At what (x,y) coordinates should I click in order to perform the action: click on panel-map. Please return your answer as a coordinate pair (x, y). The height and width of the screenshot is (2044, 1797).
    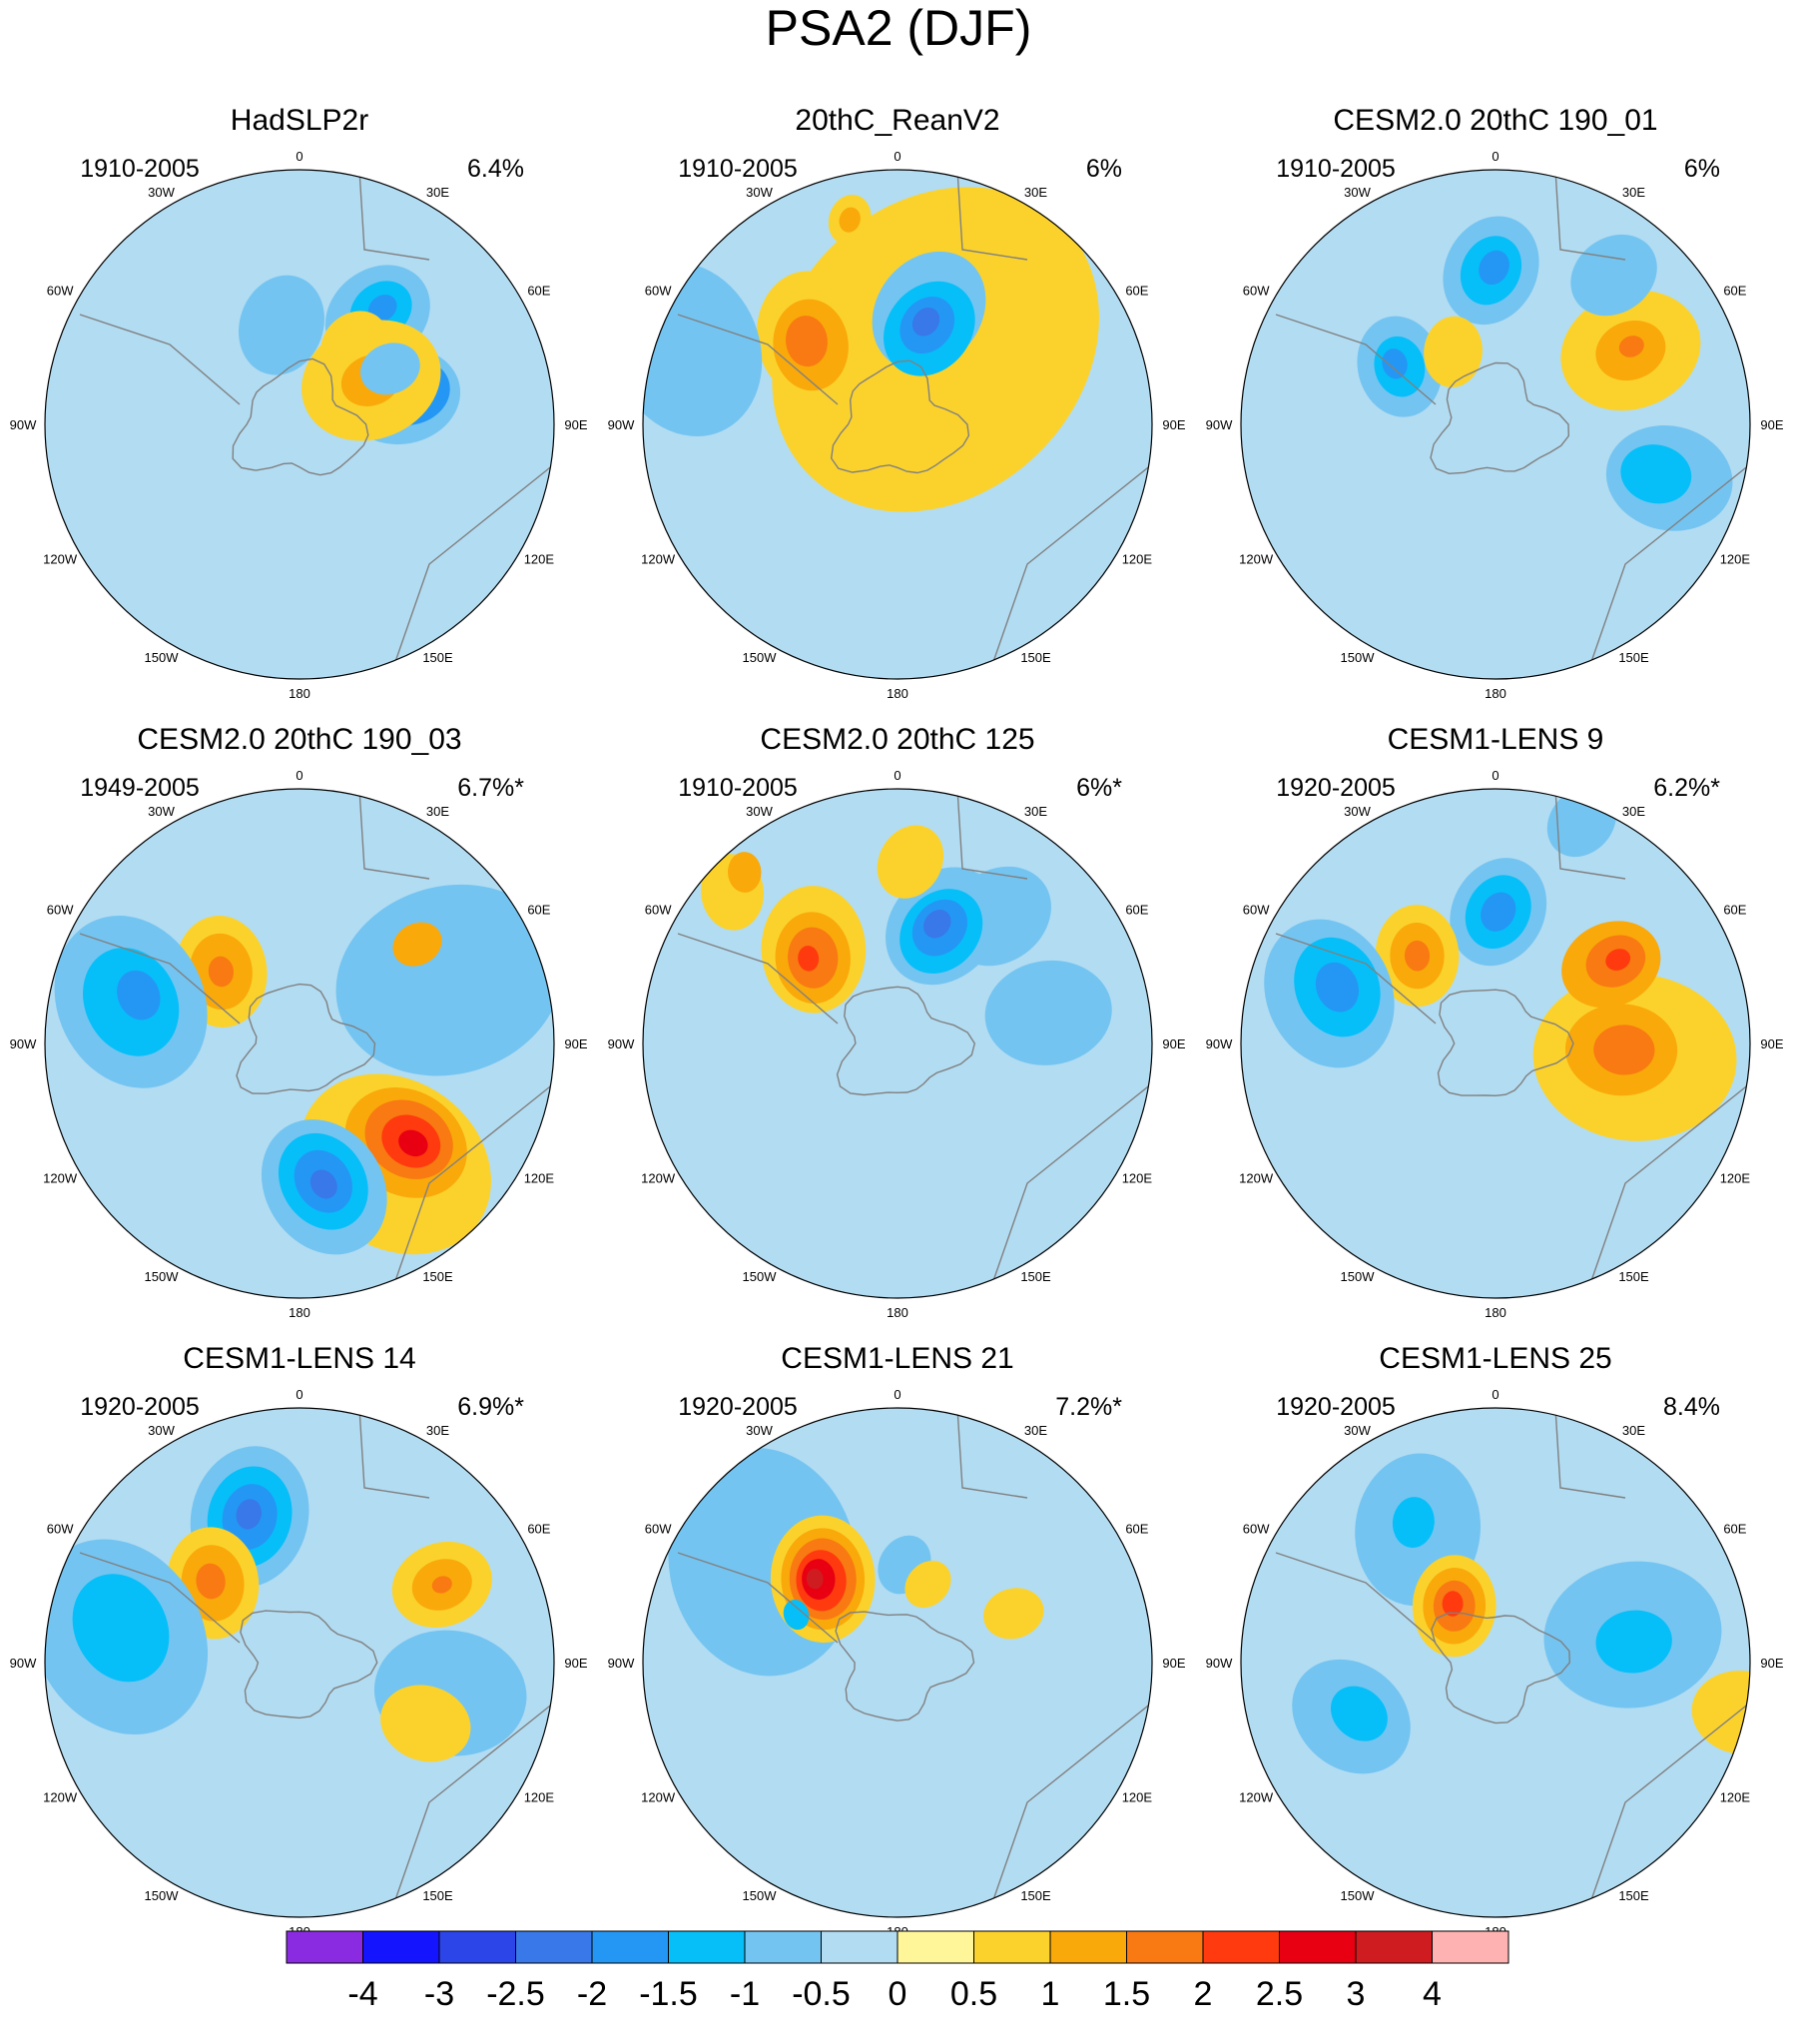
    Looking at the image, I should click on (1495, 1043).